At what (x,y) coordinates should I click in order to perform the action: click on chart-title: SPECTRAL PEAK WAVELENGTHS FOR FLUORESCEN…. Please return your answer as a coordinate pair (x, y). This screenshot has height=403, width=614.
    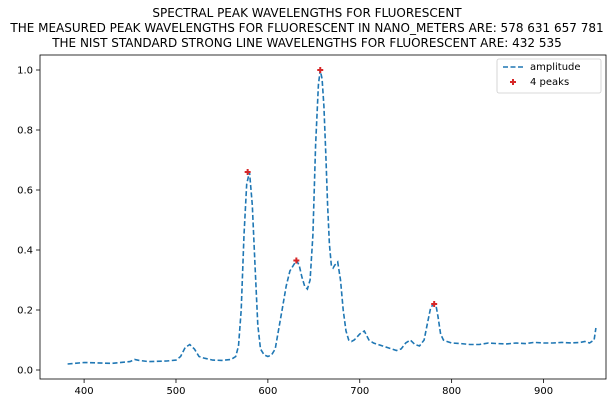
    Looking at the image, I should click on (307, 13).